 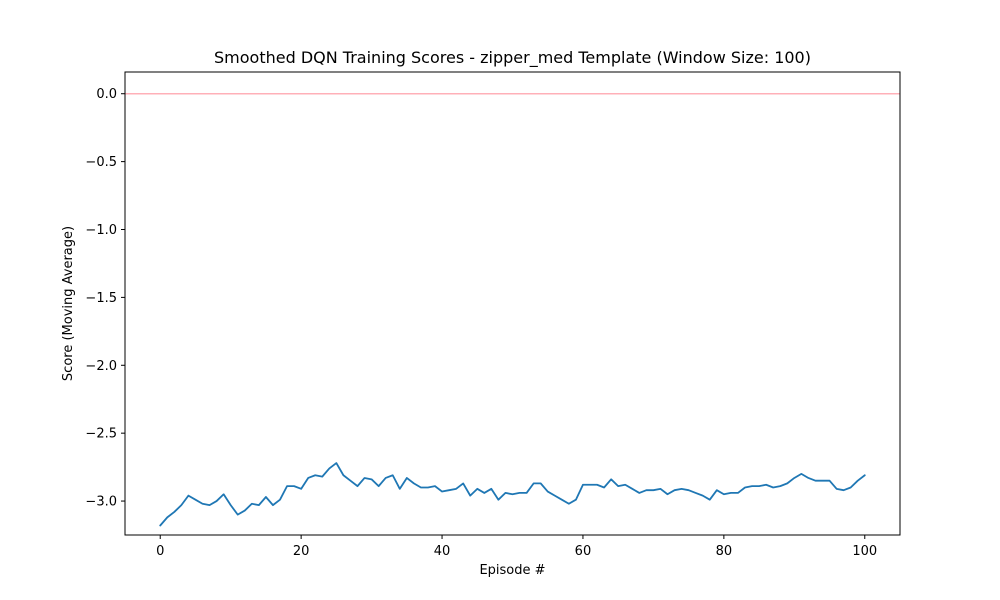 I want to click on x-tick-label: 60, so click(x=583, y=551).